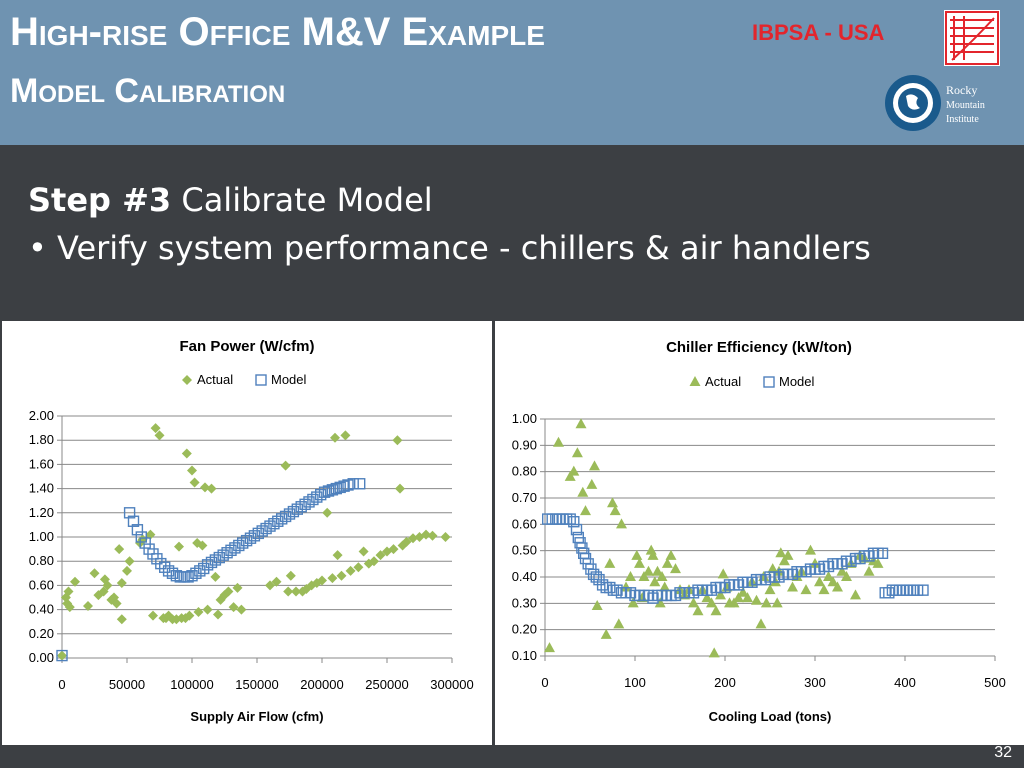 The width and height of the screenshot is (1024, 768). I want to click on ibpsa-label: IBPSA - USA, so click(818, 32).